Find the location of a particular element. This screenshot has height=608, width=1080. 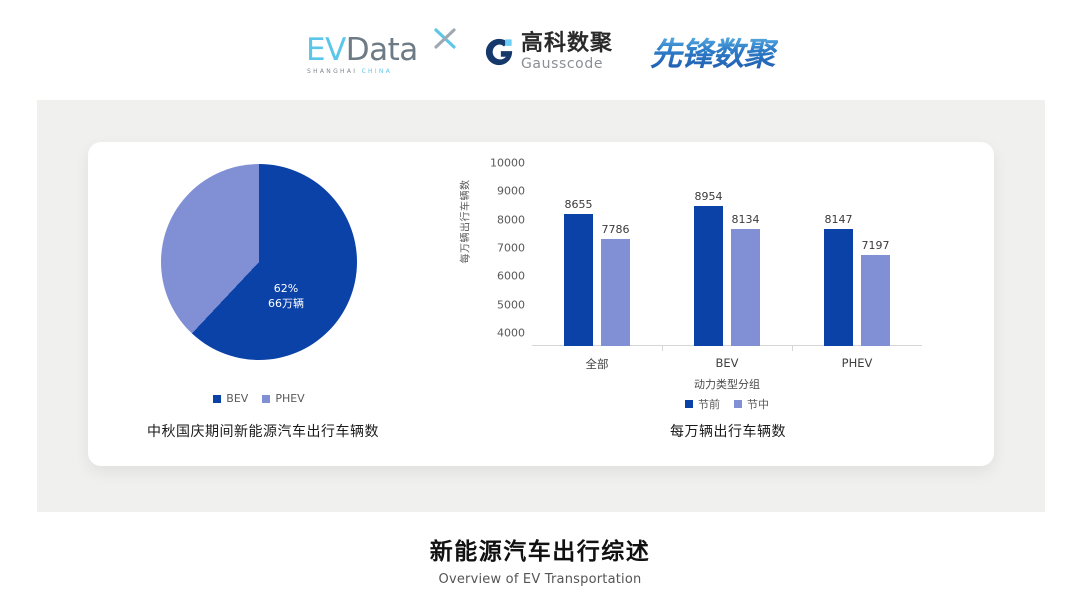

bar-legend-item-jieqian: 节前 is located at coordinates (702, 404).